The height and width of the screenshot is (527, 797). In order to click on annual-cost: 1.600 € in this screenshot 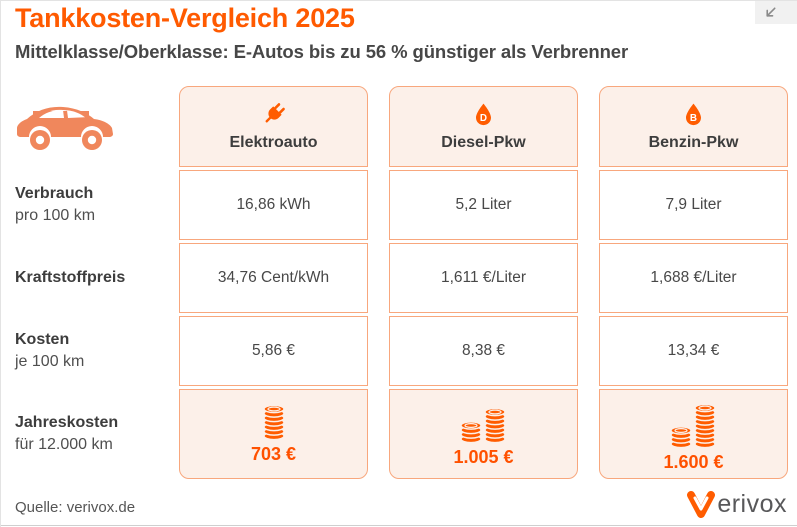, I will do `click(693, 462)`.